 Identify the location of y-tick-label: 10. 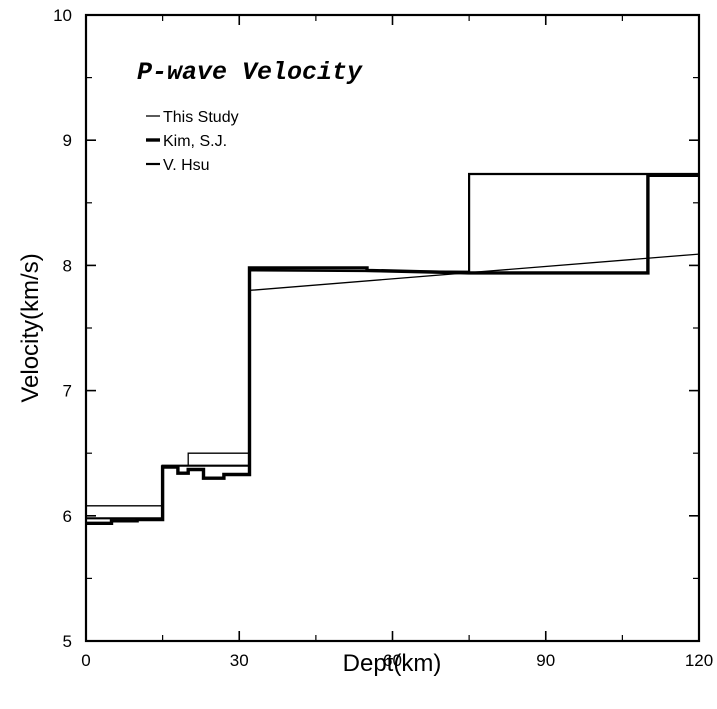
(62, 15).